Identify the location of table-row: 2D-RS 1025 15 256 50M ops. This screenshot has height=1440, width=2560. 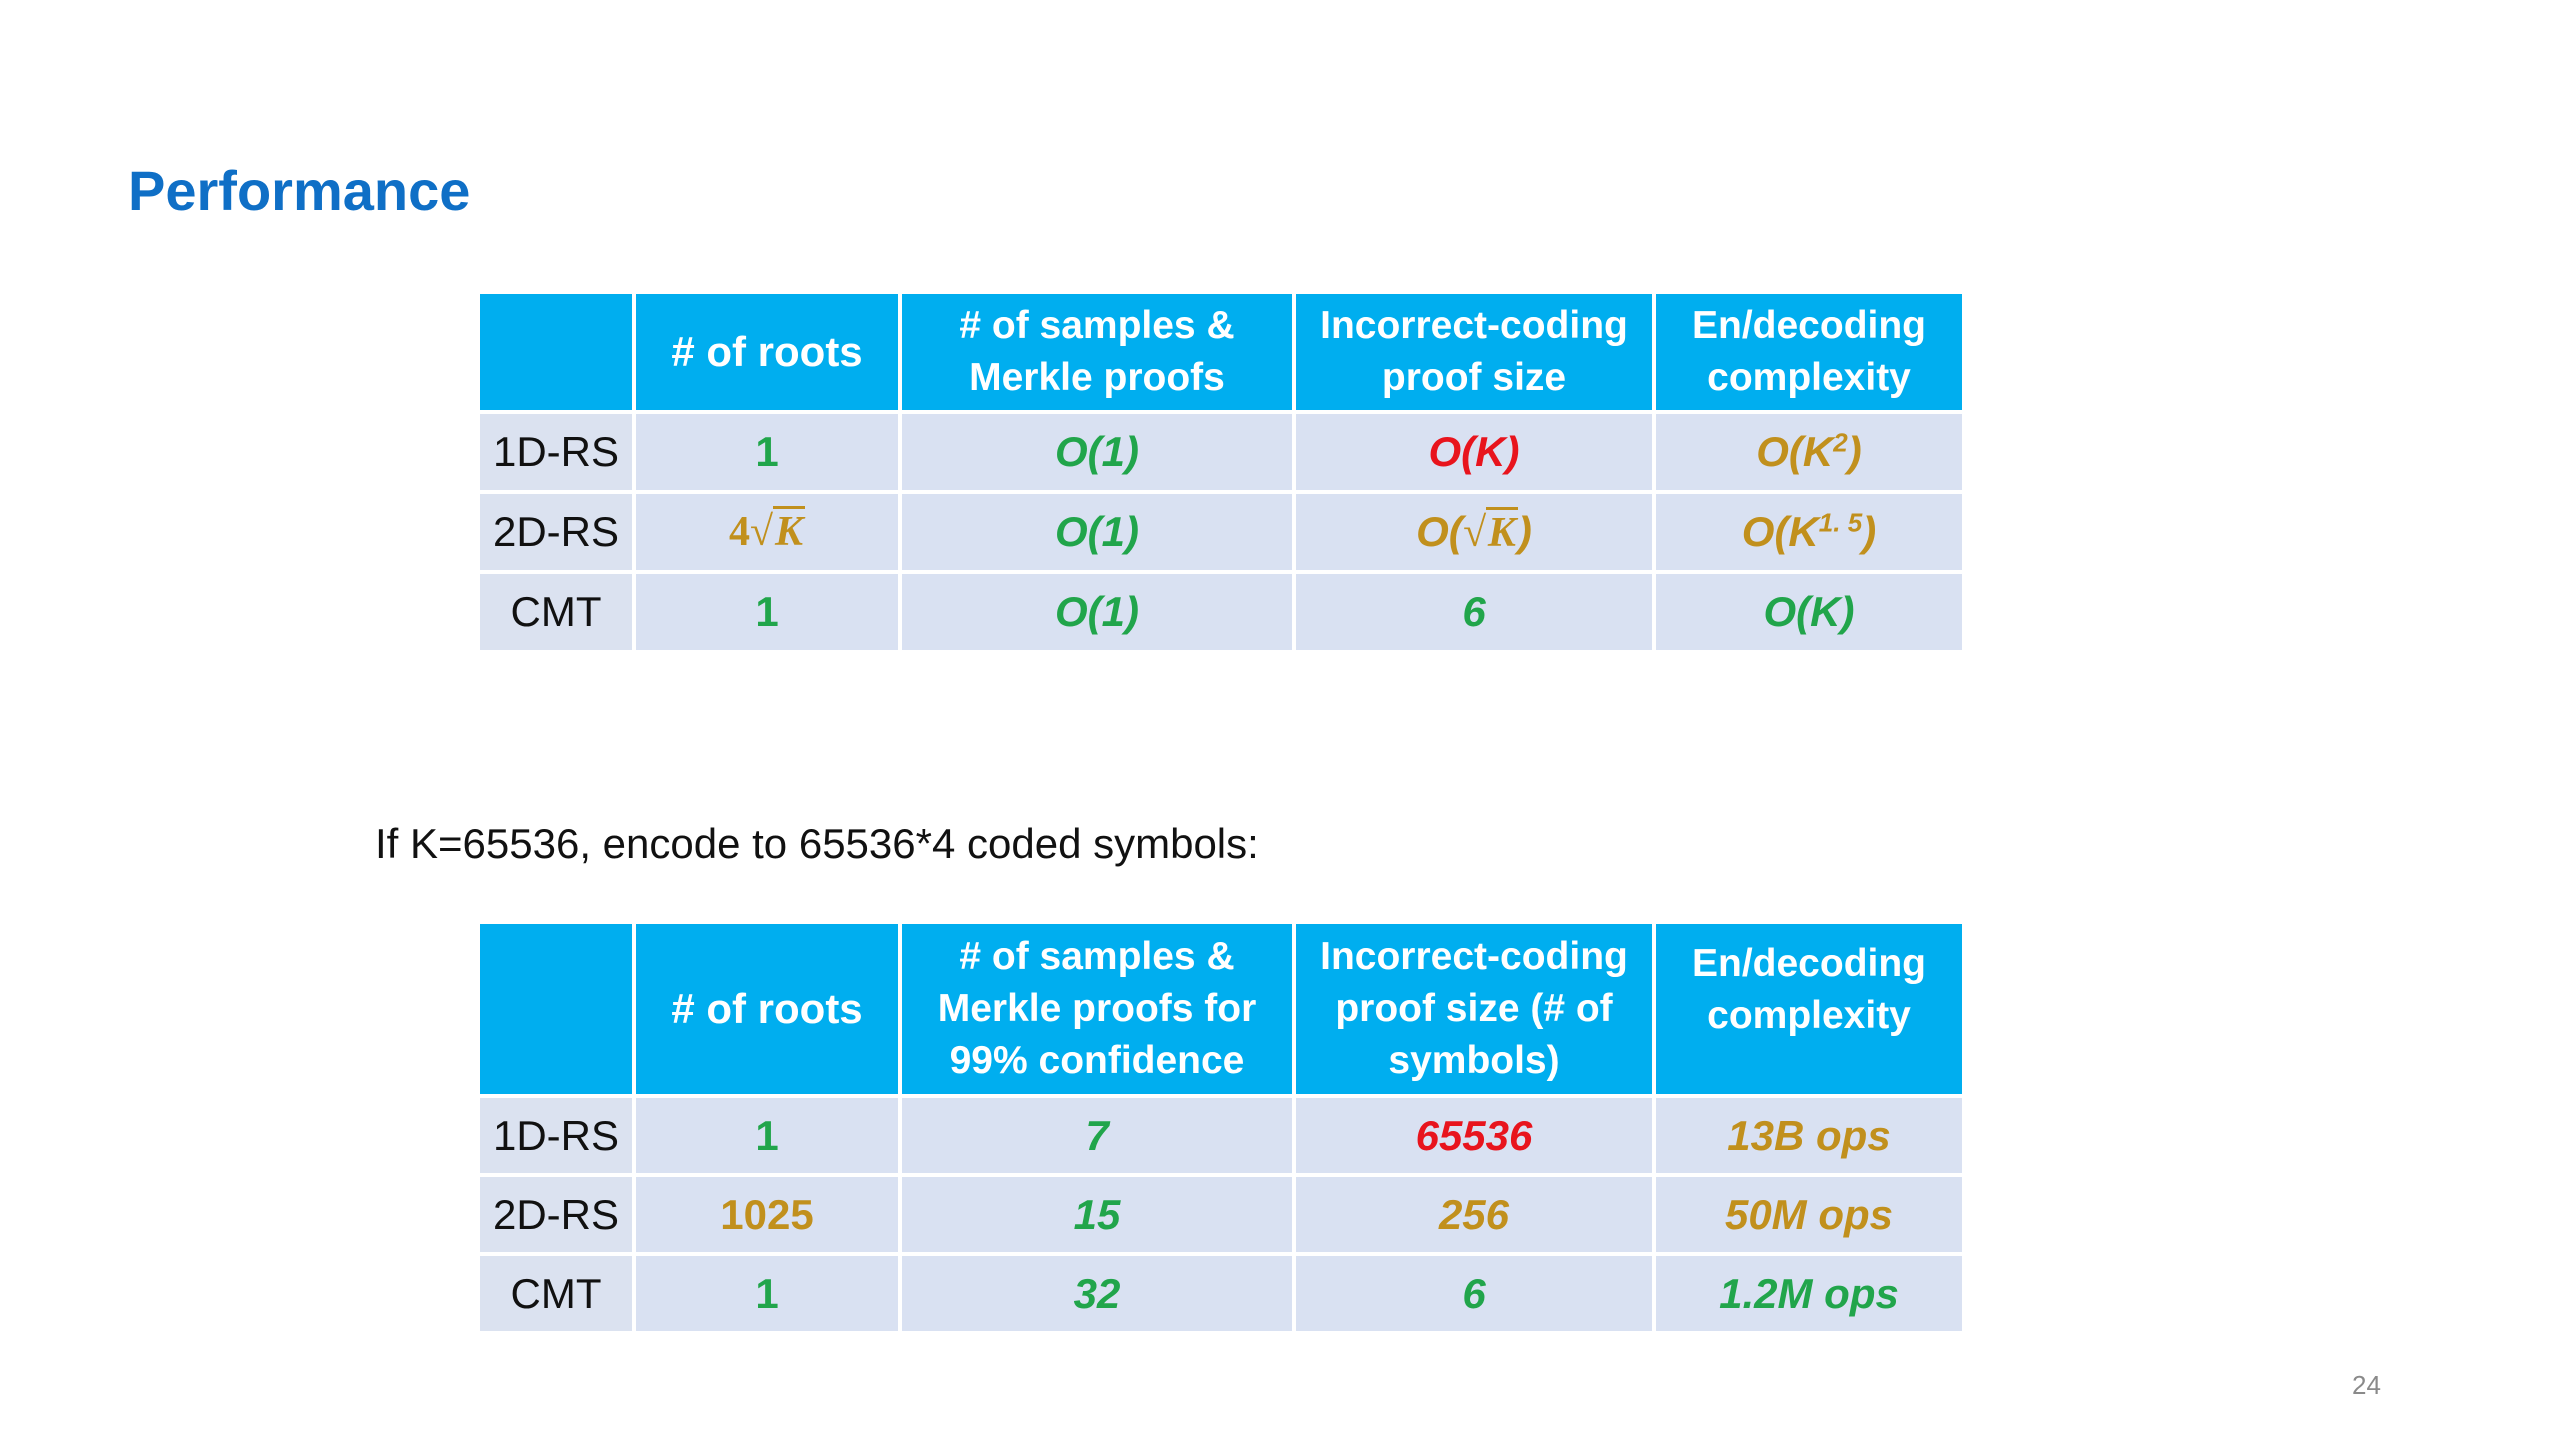
(1221, 1214).